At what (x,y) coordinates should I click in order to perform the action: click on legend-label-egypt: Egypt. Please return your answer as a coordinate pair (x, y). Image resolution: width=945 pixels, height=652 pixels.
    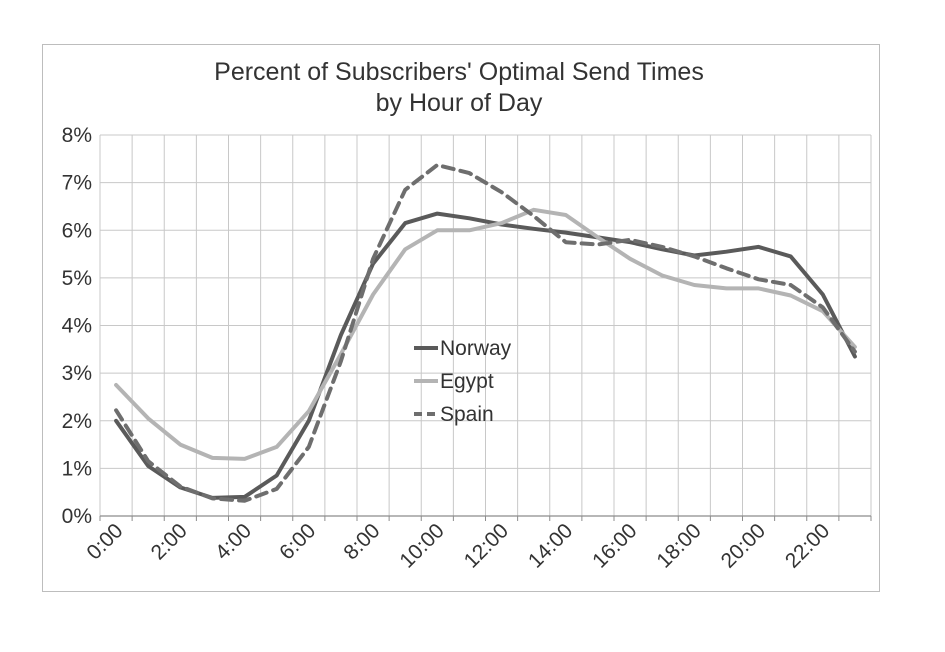
    Looking at the image, I should click on (467, 381).